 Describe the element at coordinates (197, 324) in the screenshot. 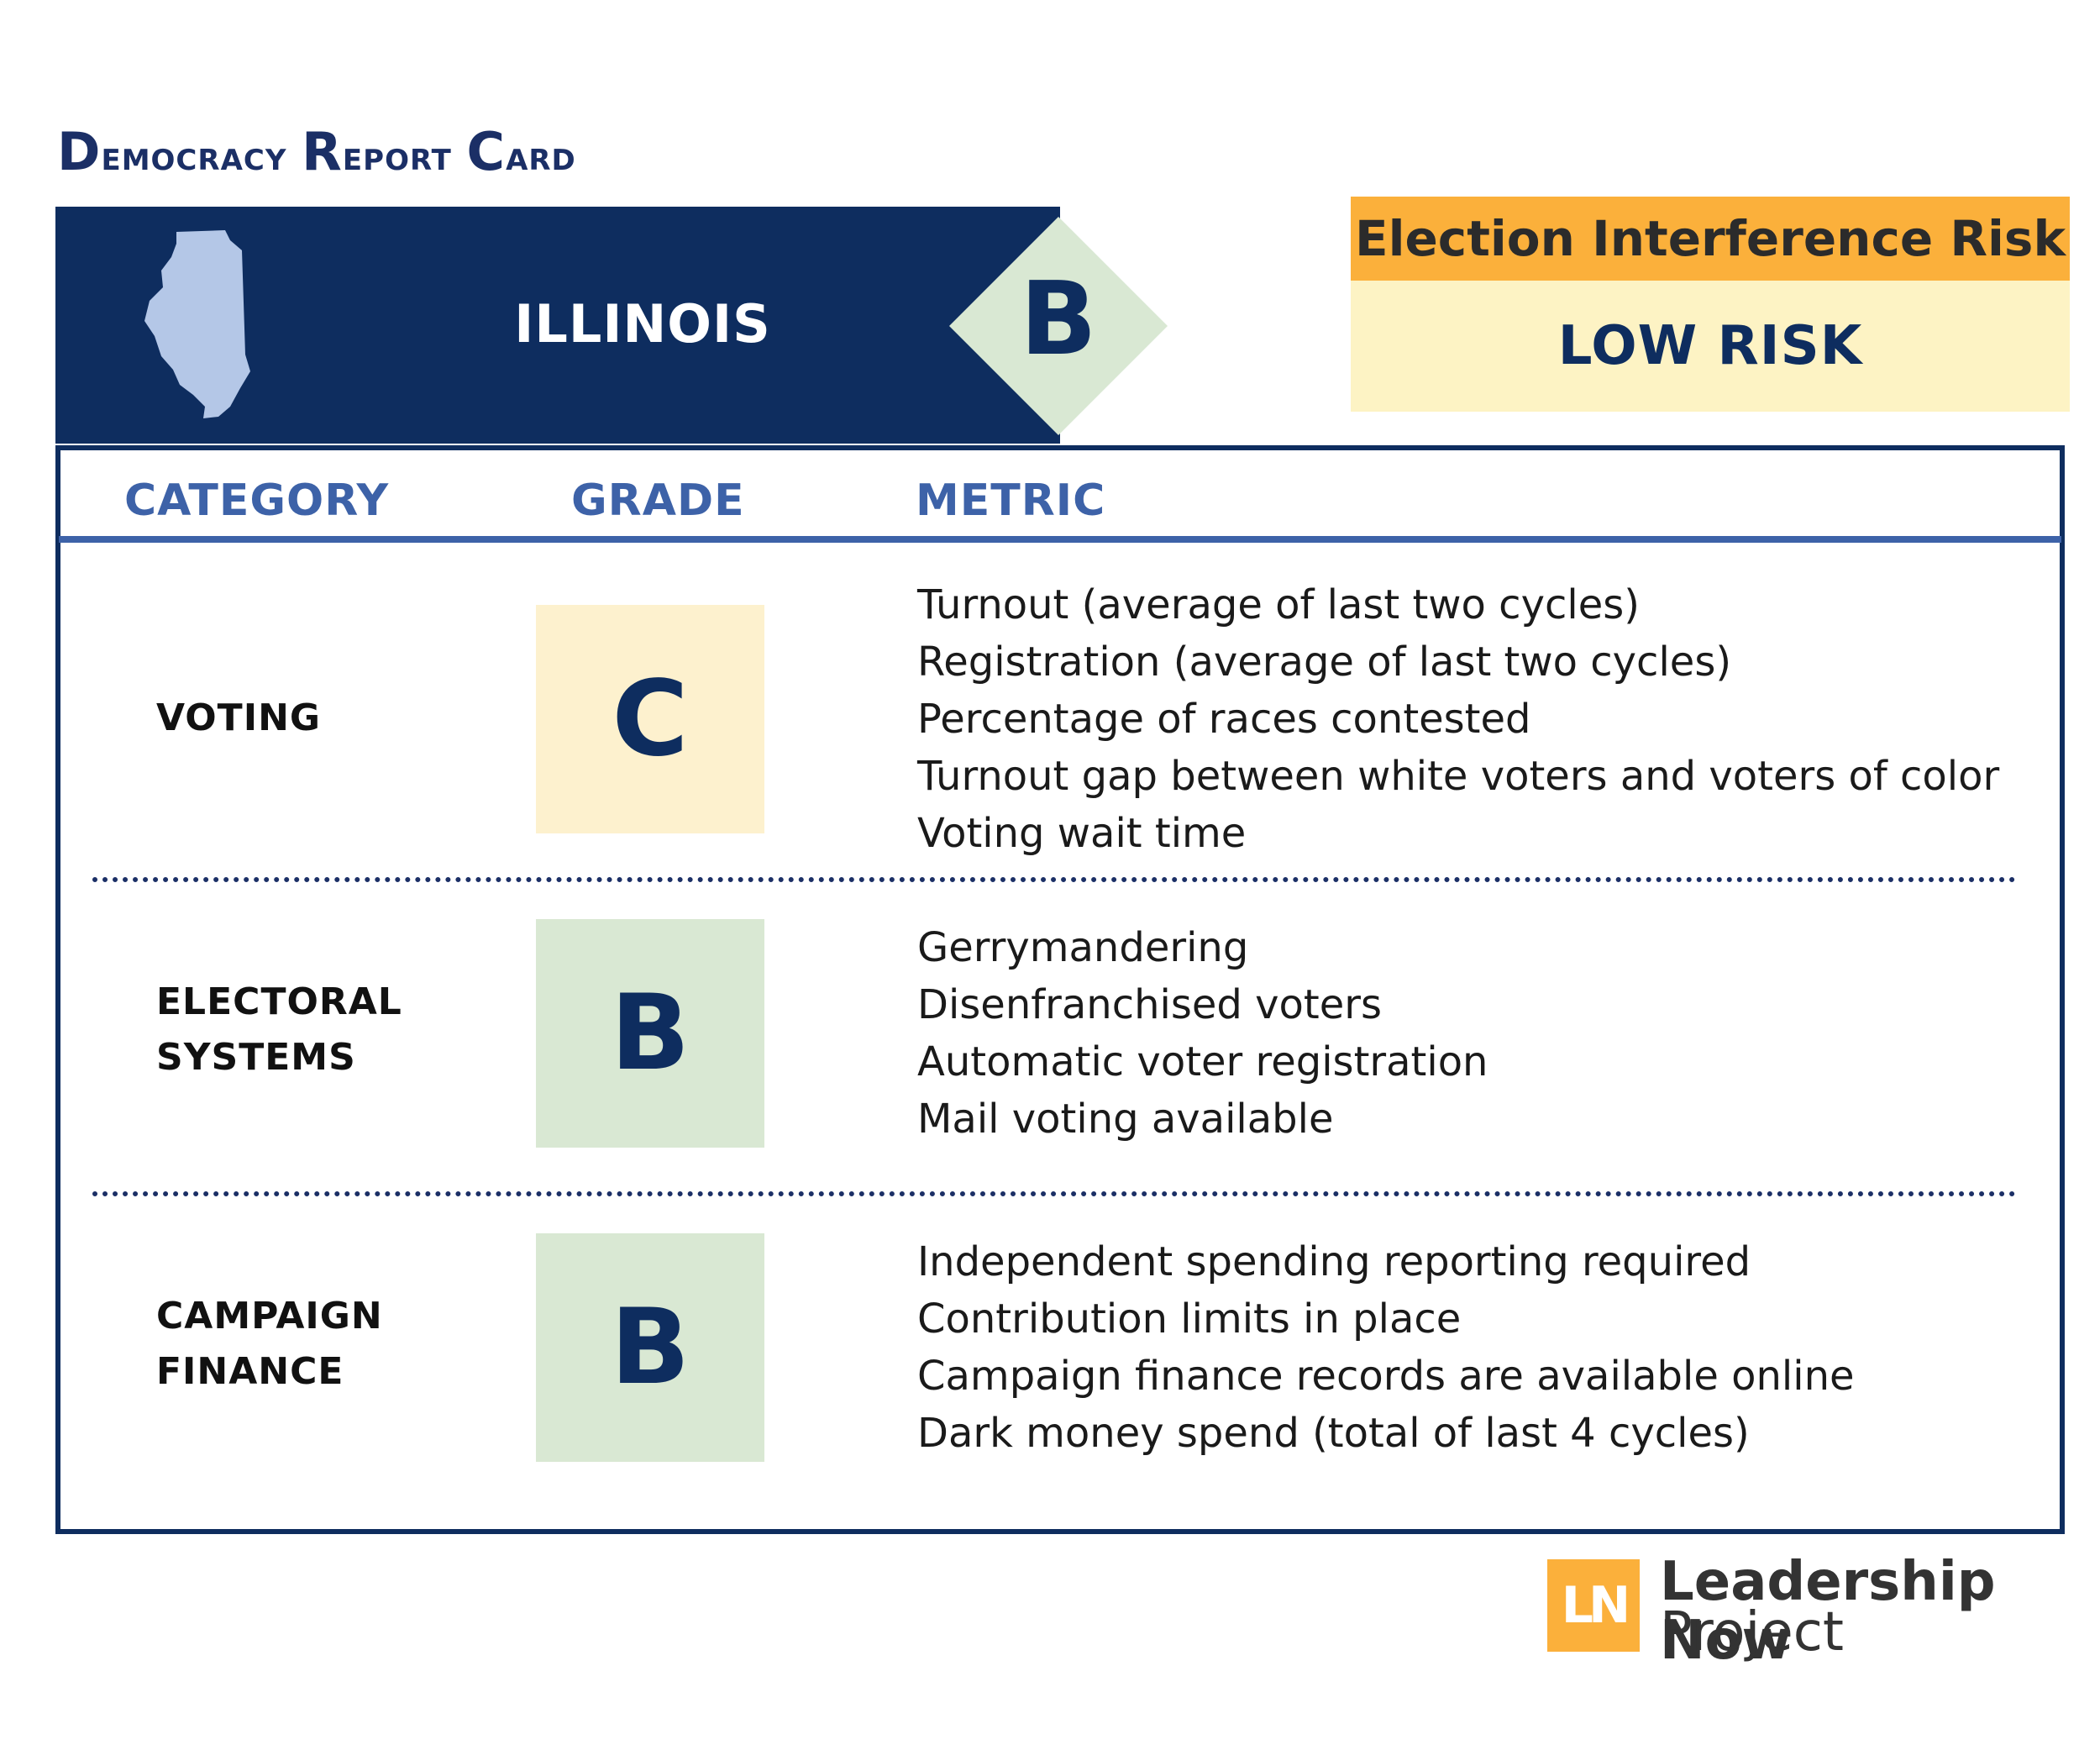

I see `illinois-map-icon` at that location.